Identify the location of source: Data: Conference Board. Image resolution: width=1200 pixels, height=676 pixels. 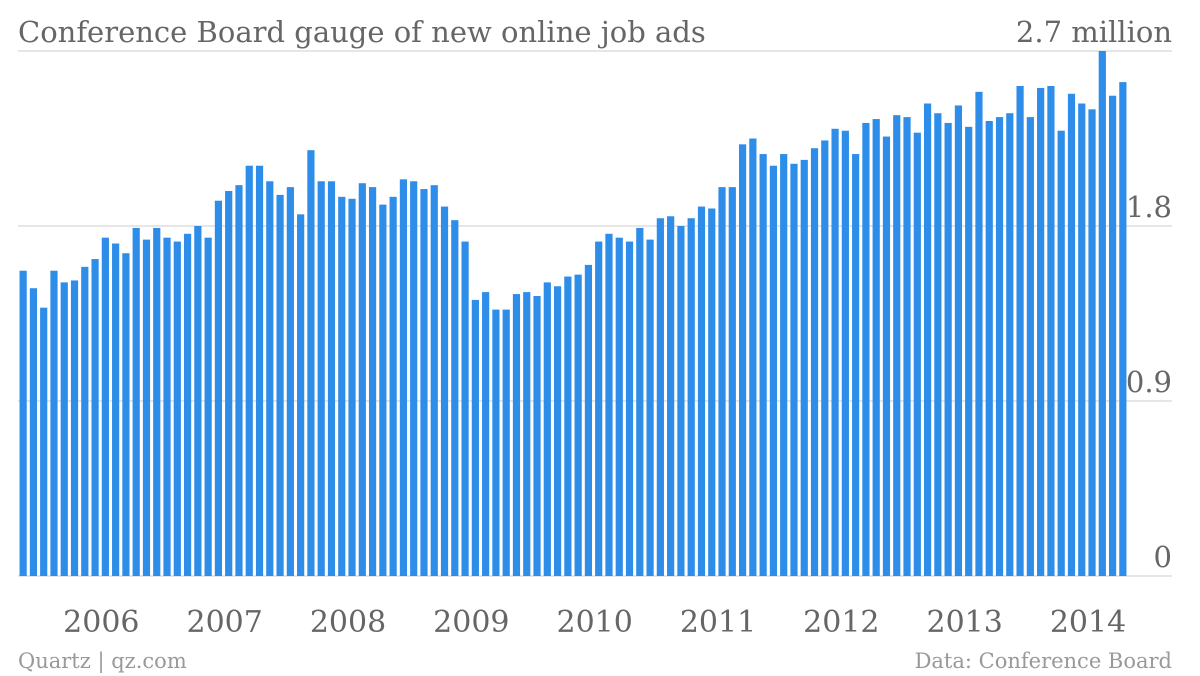
(1043, 661).